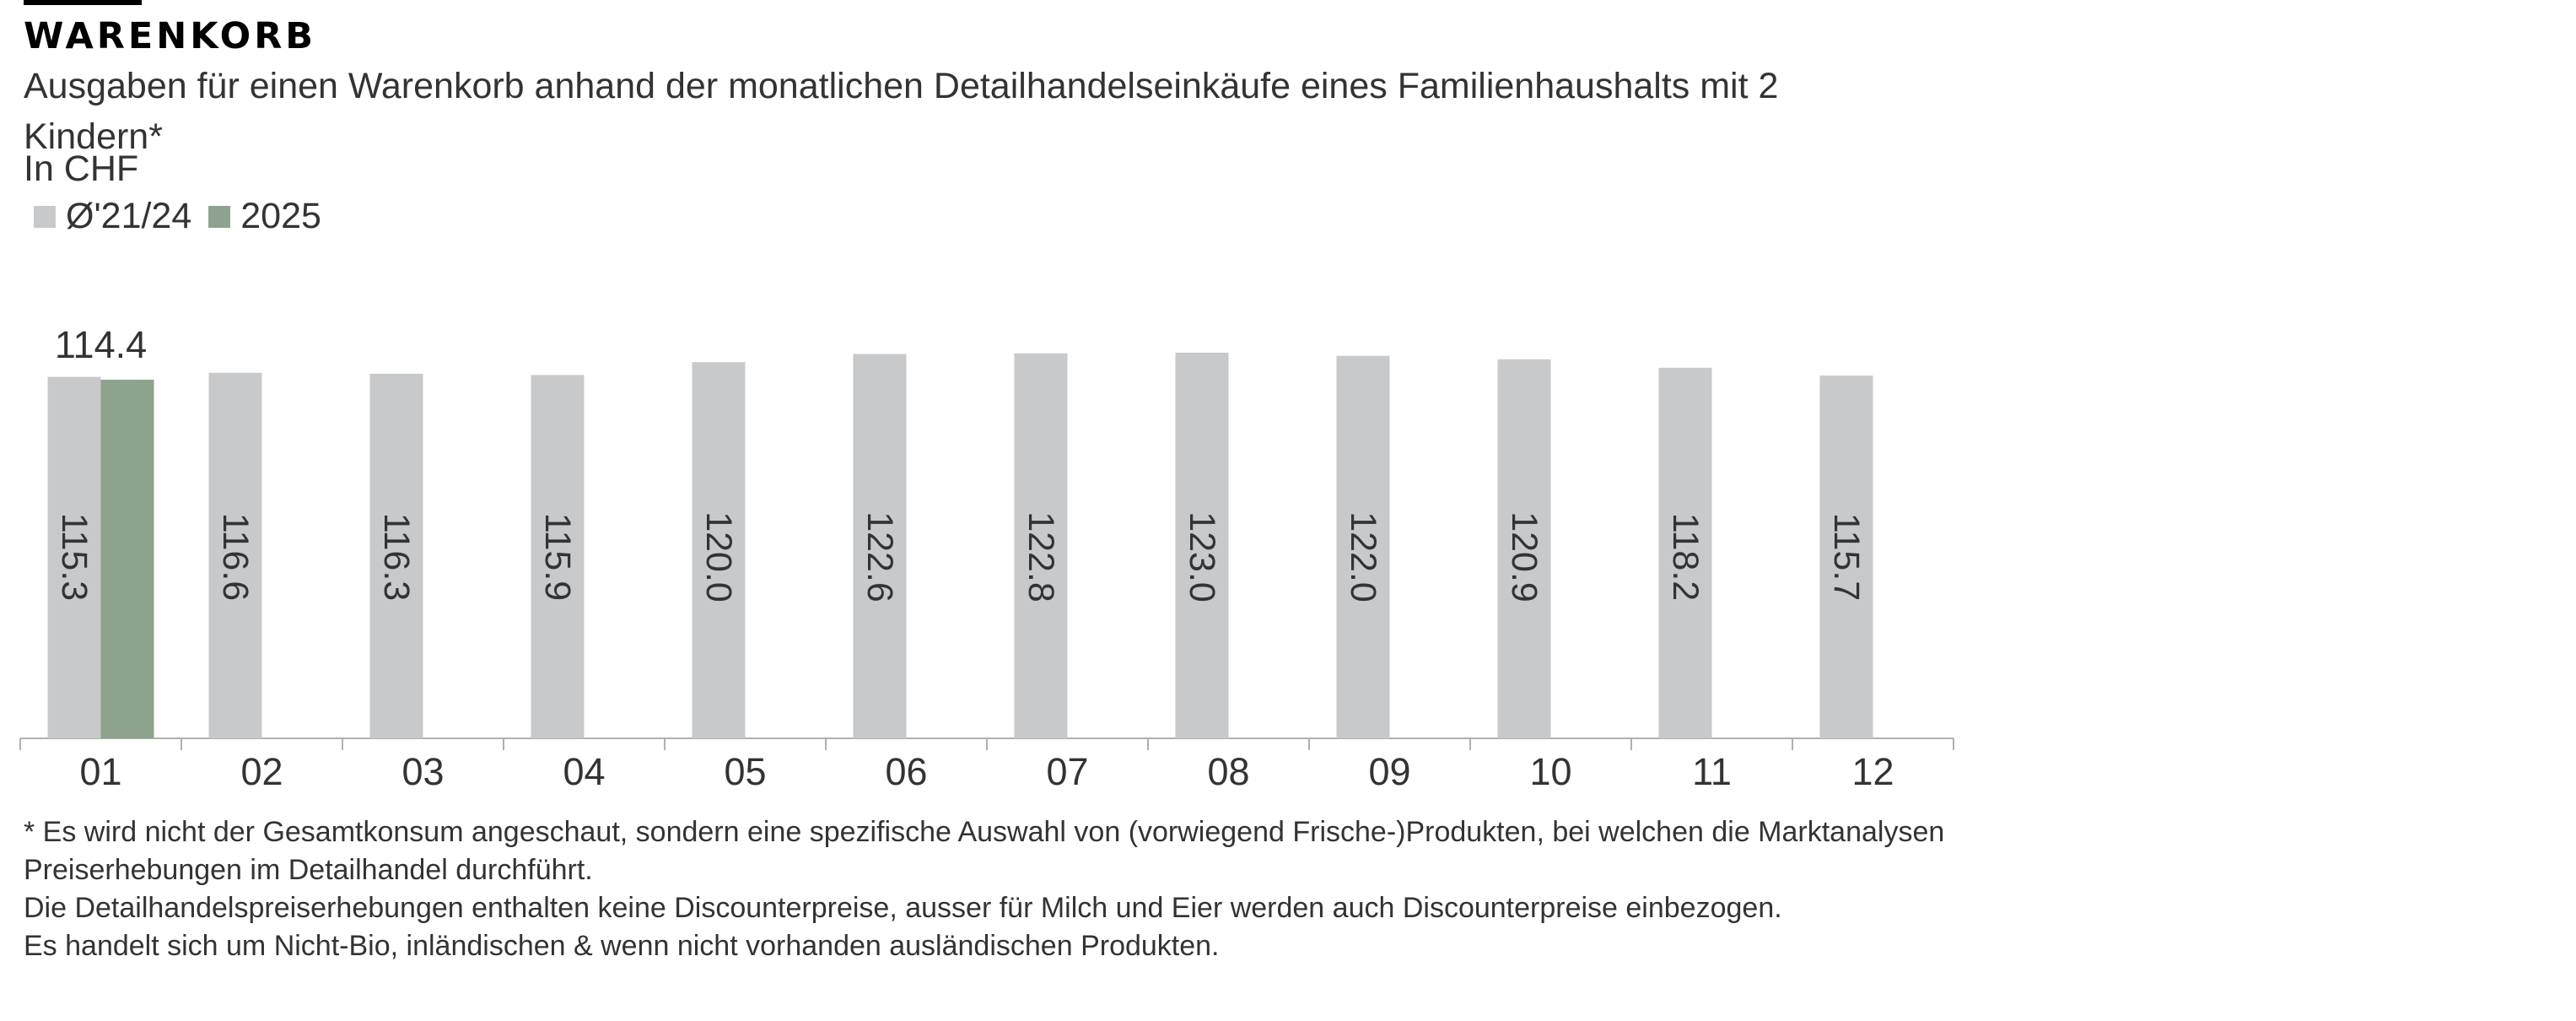 This screenshot has width=2576, height=1021. I want to click on x-tick-label: 01, so click(100, 772).